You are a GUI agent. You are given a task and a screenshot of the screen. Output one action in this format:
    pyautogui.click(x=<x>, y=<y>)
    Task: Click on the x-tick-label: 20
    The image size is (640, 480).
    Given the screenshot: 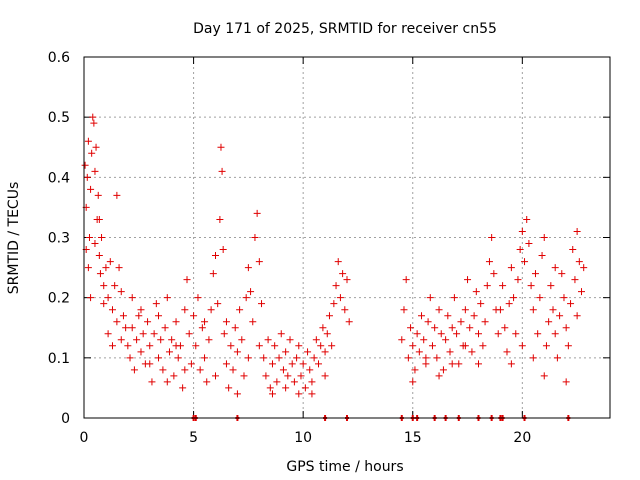 What is the action you would take?
    pyautogui.click(x=522, y=438)
    